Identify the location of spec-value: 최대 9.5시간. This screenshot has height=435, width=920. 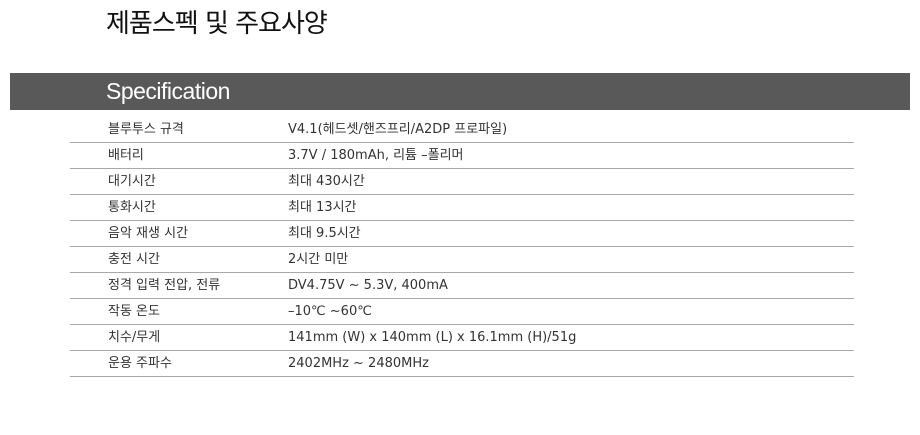
(324, 233).